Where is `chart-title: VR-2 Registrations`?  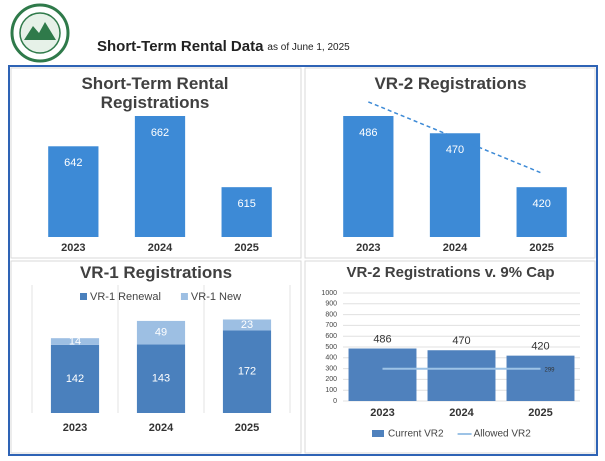
chart-title: VR-2 Registrations is located at coordinates (450, 83).